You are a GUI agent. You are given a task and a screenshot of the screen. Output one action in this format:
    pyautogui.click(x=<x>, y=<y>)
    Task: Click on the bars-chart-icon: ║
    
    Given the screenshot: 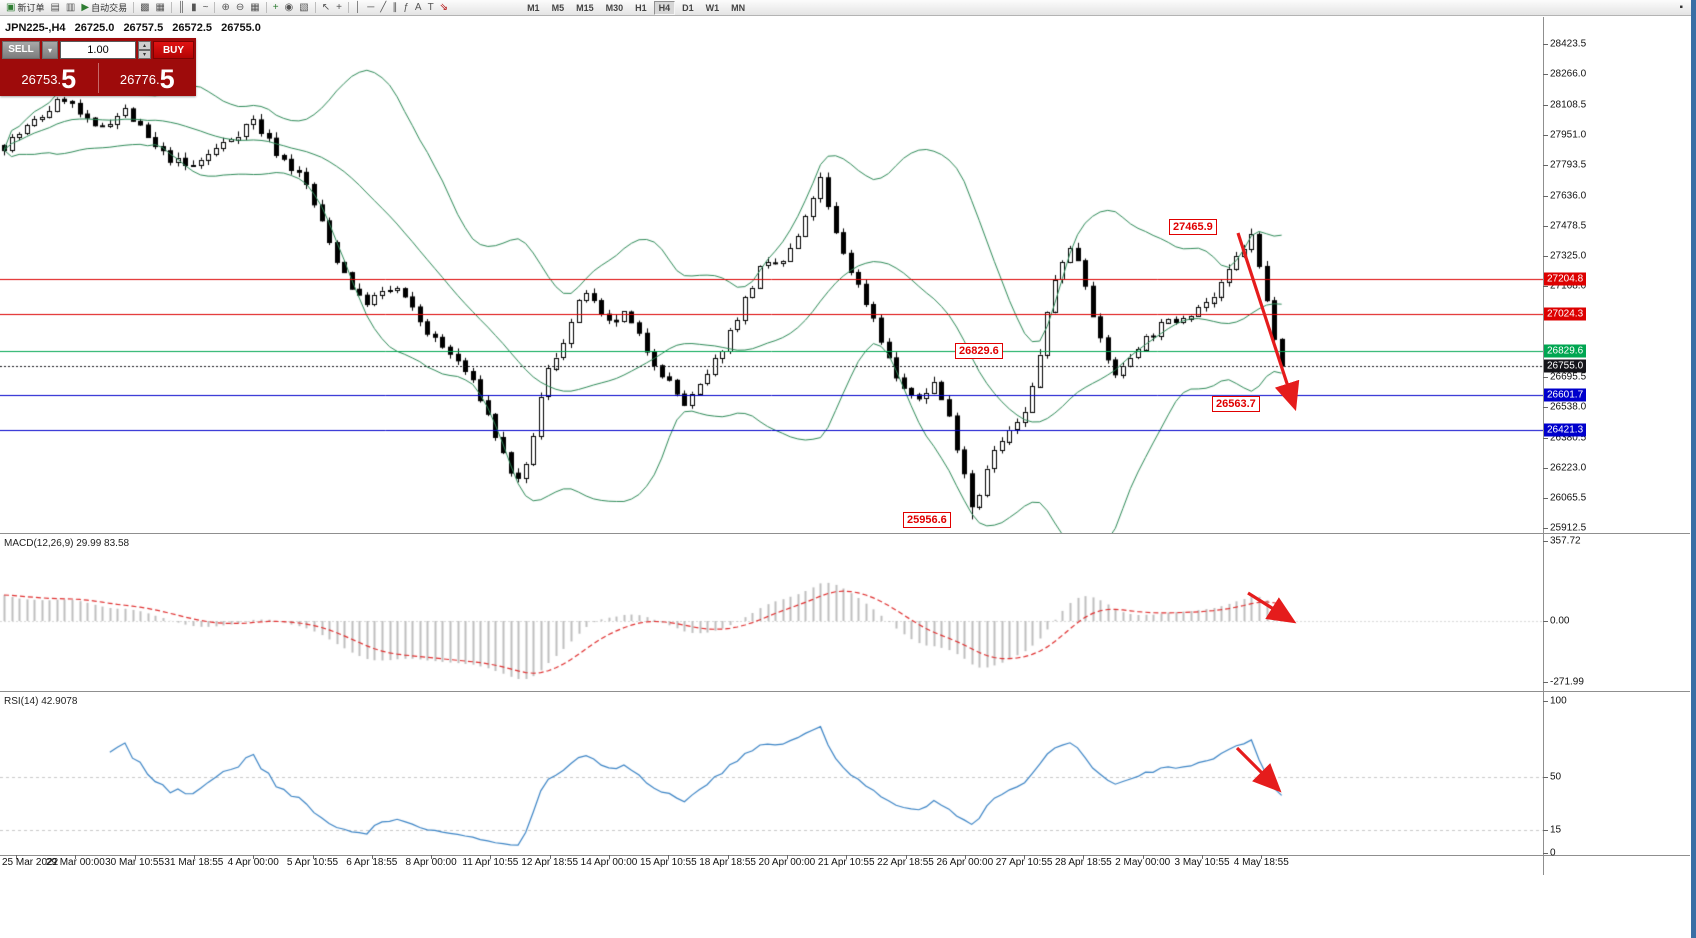 What is the action you would take?
    pyautogui.click(x=182, y=7)
    